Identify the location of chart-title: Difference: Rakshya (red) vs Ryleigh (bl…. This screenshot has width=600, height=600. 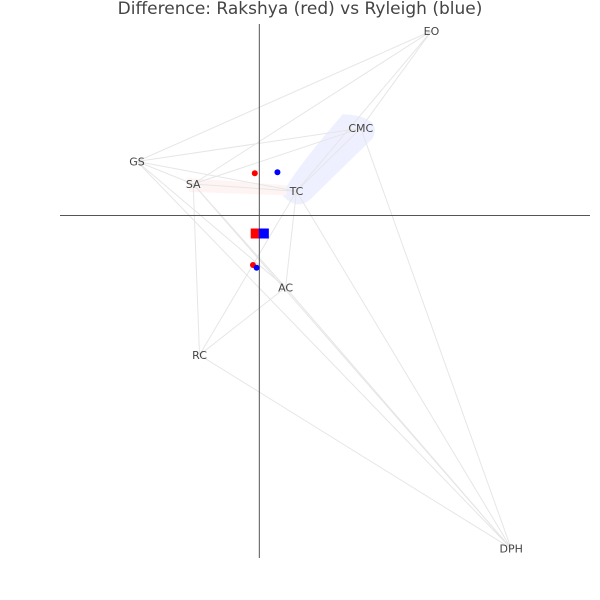
(300, 9).